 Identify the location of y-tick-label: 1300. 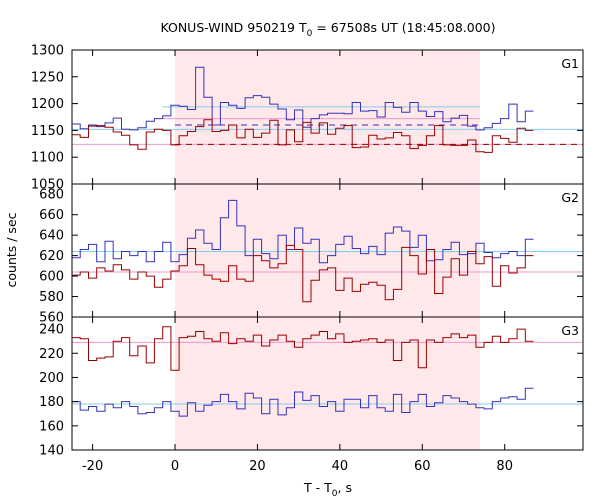
(47, 51).